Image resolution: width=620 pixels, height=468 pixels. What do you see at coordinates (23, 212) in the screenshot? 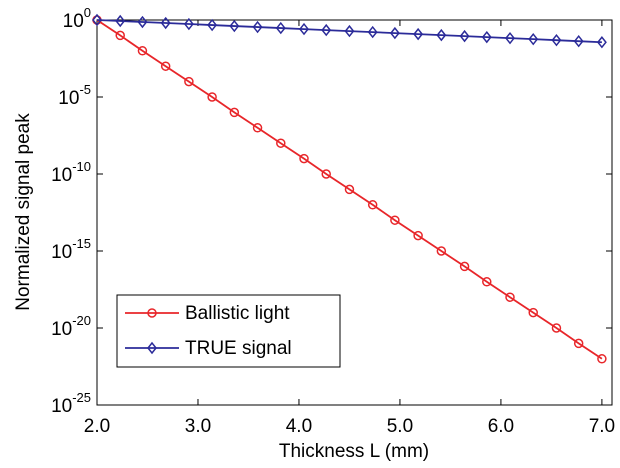
I see `y-axis-label: Normalized signal peak` at bounding box center [23, 212].